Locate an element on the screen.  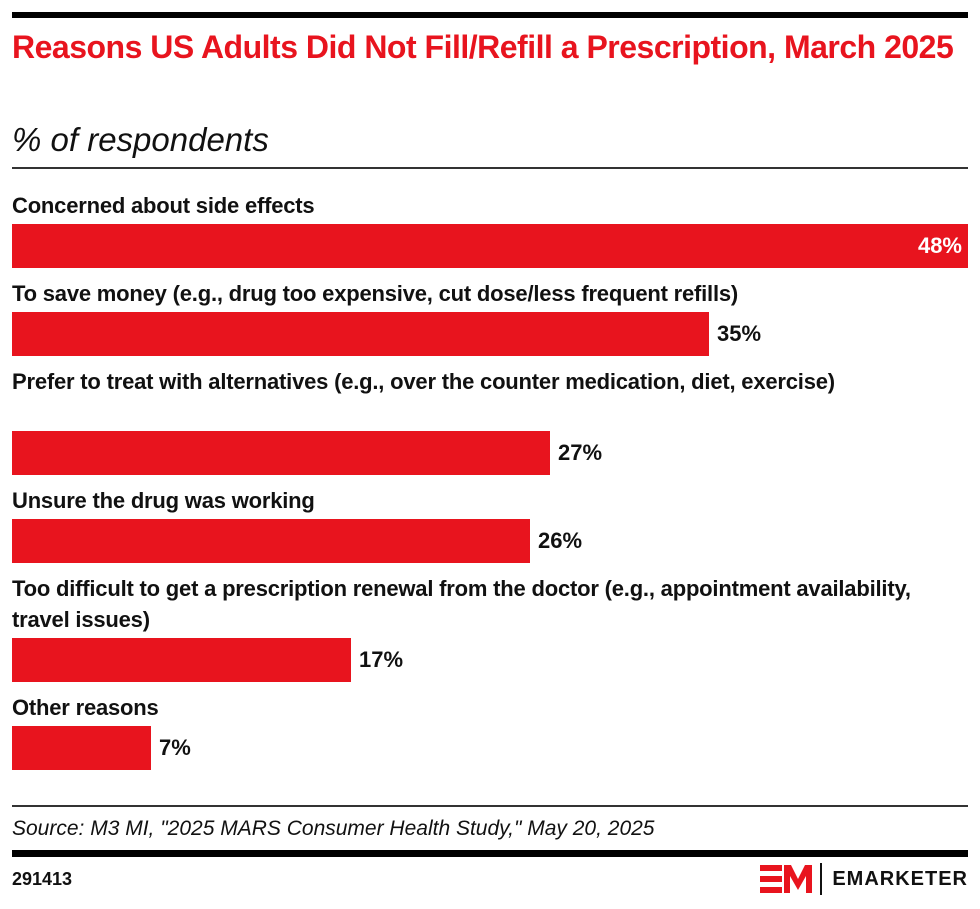
brand-logo: EMARKETER is located at coordinates (864, 879).